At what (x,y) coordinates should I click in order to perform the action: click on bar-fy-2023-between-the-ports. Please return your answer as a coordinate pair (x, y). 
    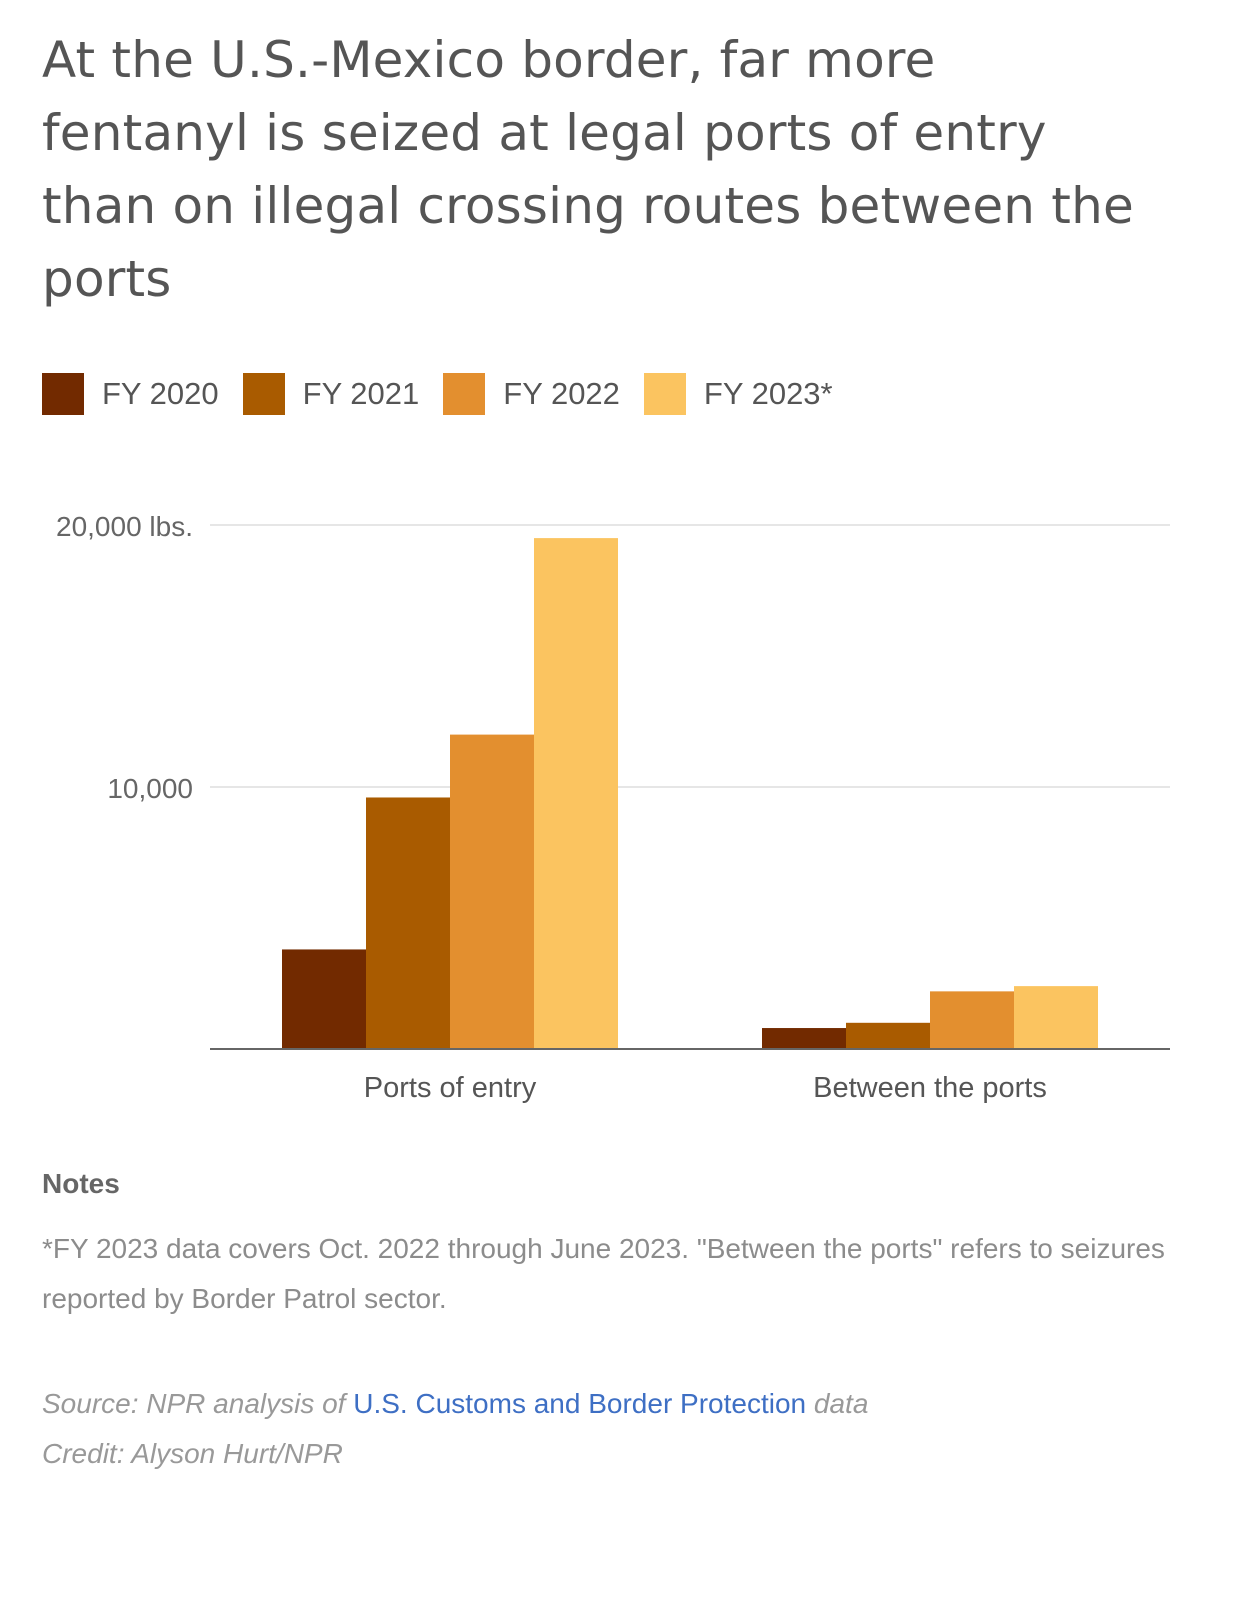
    Looking at the image, I should click on (1056, 1017).